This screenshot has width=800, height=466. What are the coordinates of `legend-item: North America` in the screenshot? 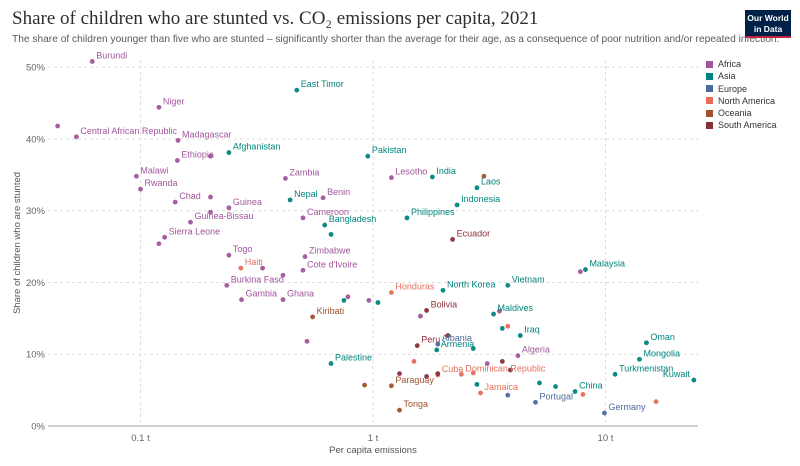 It's located at (741, 101).